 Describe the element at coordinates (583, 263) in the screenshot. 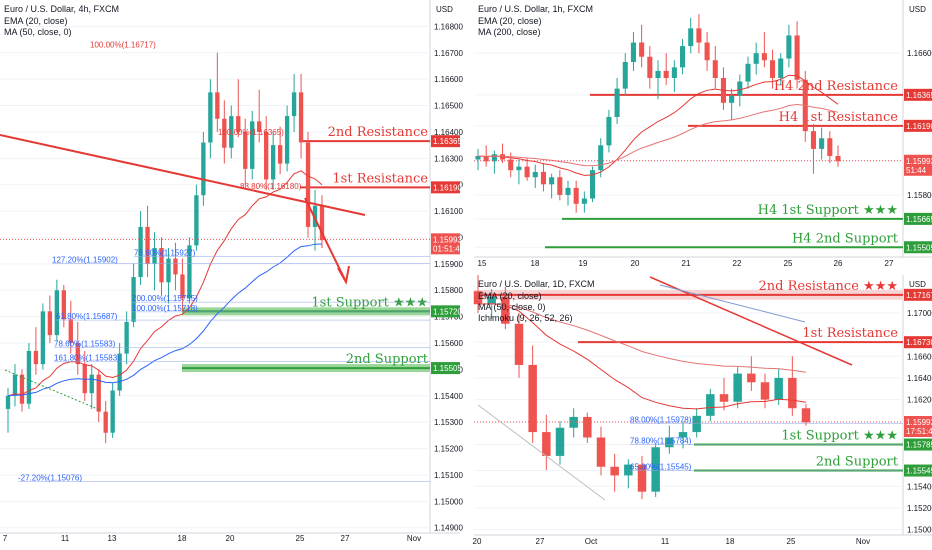

I see `date-tick-label: 19` at that location.